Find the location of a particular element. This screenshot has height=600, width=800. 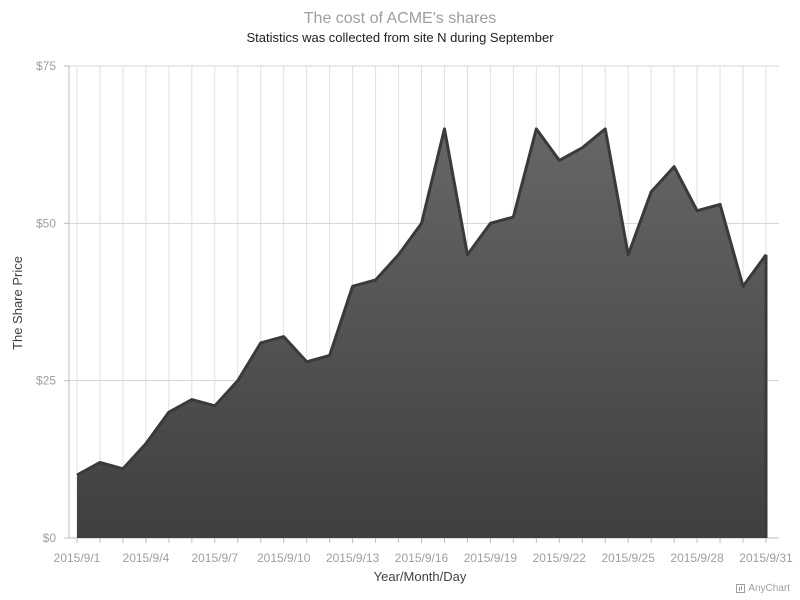

credits-text: AnyChart is located at coordinates (769, 588).